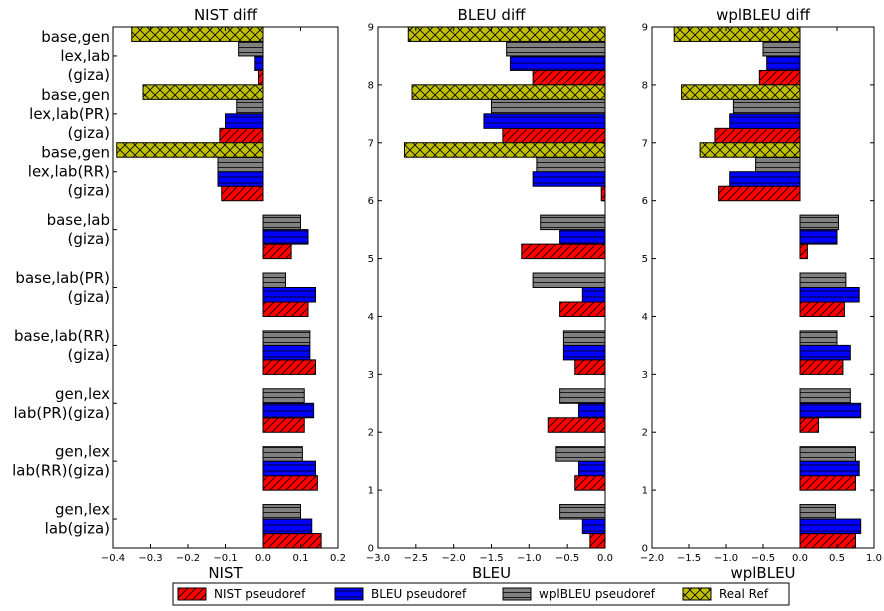 This screenshot has height=611, width=884. I want to click on x-tick-label: 0.5, so click(837, 558).